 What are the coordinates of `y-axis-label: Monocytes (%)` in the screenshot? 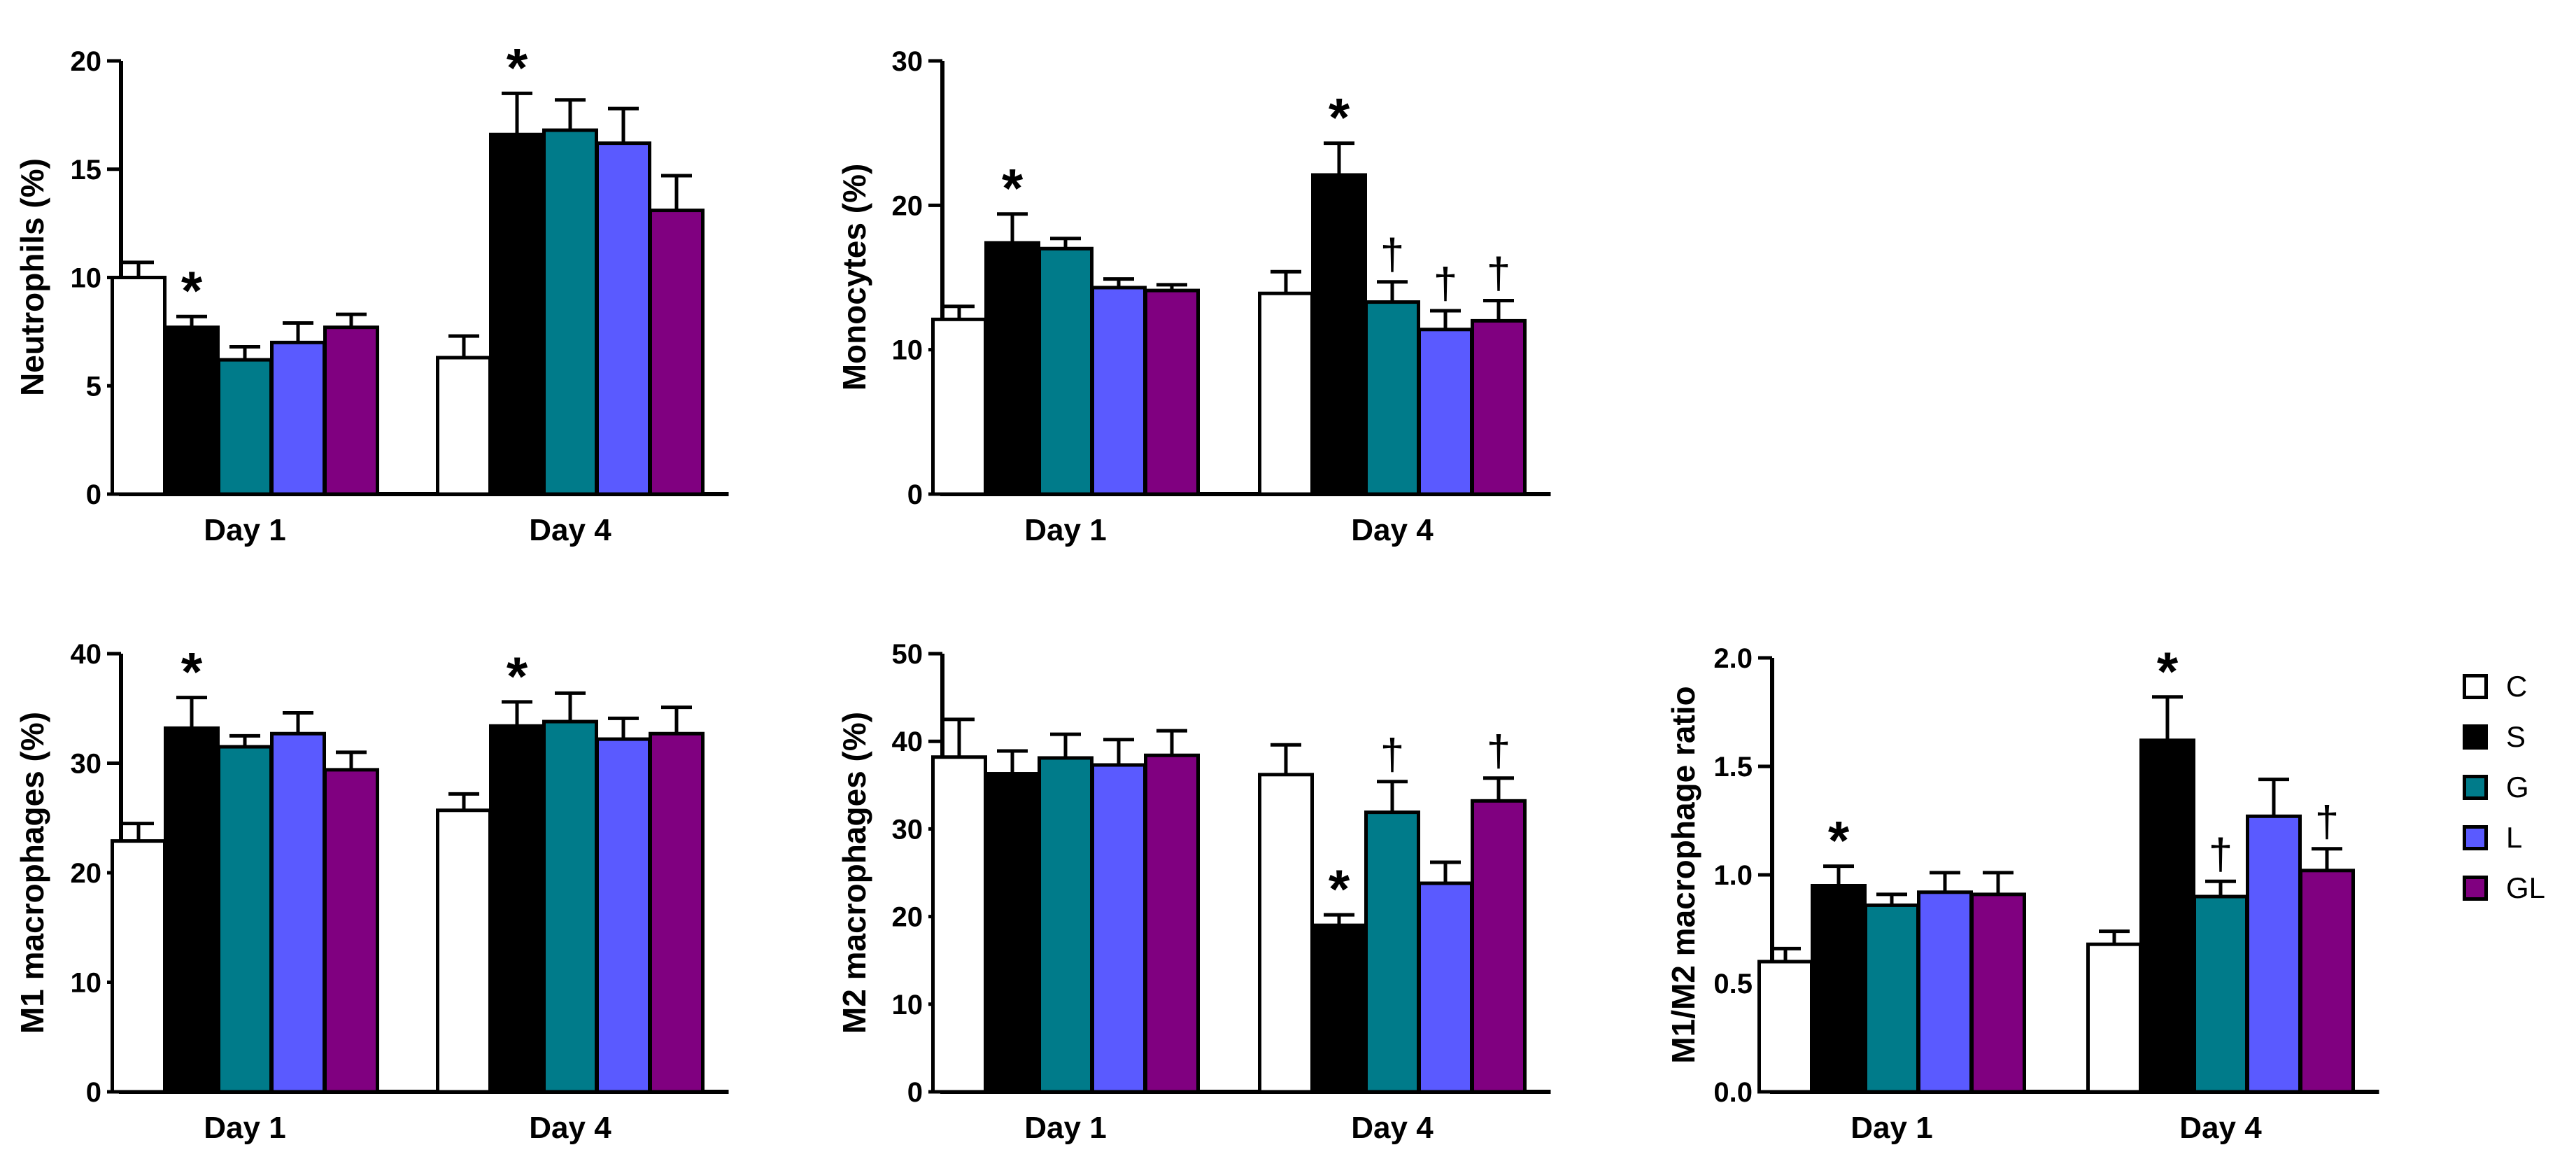 It's located at (854, 277).